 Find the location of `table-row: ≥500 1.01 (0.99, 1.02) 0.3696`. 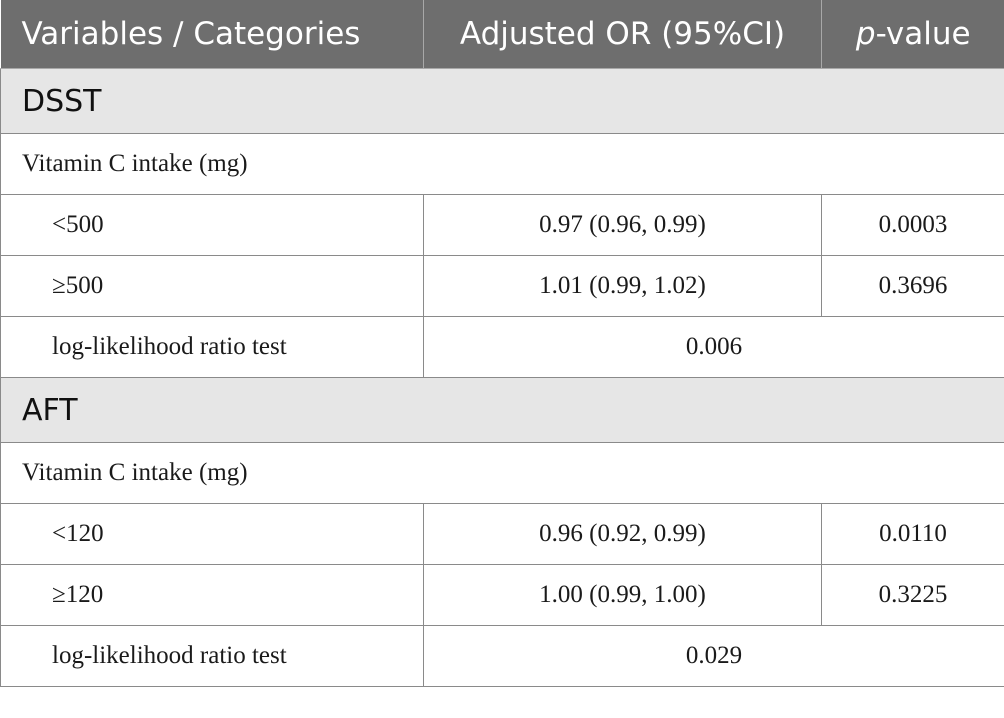

table-row: ≥500 1.01 (0.99, 1.02) 0.3696 is located at coordinates (502, 286).